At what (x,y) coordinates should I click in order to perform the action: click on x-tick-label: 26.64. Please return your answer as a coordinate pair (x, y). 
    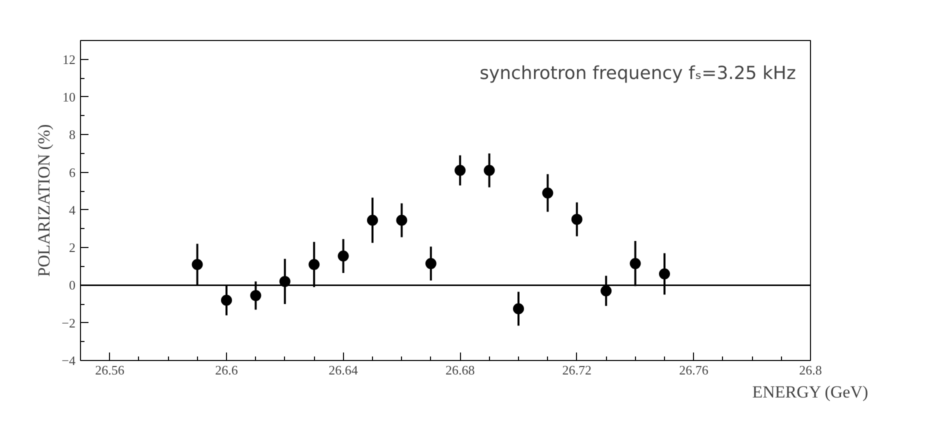
    Looking at the image, I should click on (343, 370).